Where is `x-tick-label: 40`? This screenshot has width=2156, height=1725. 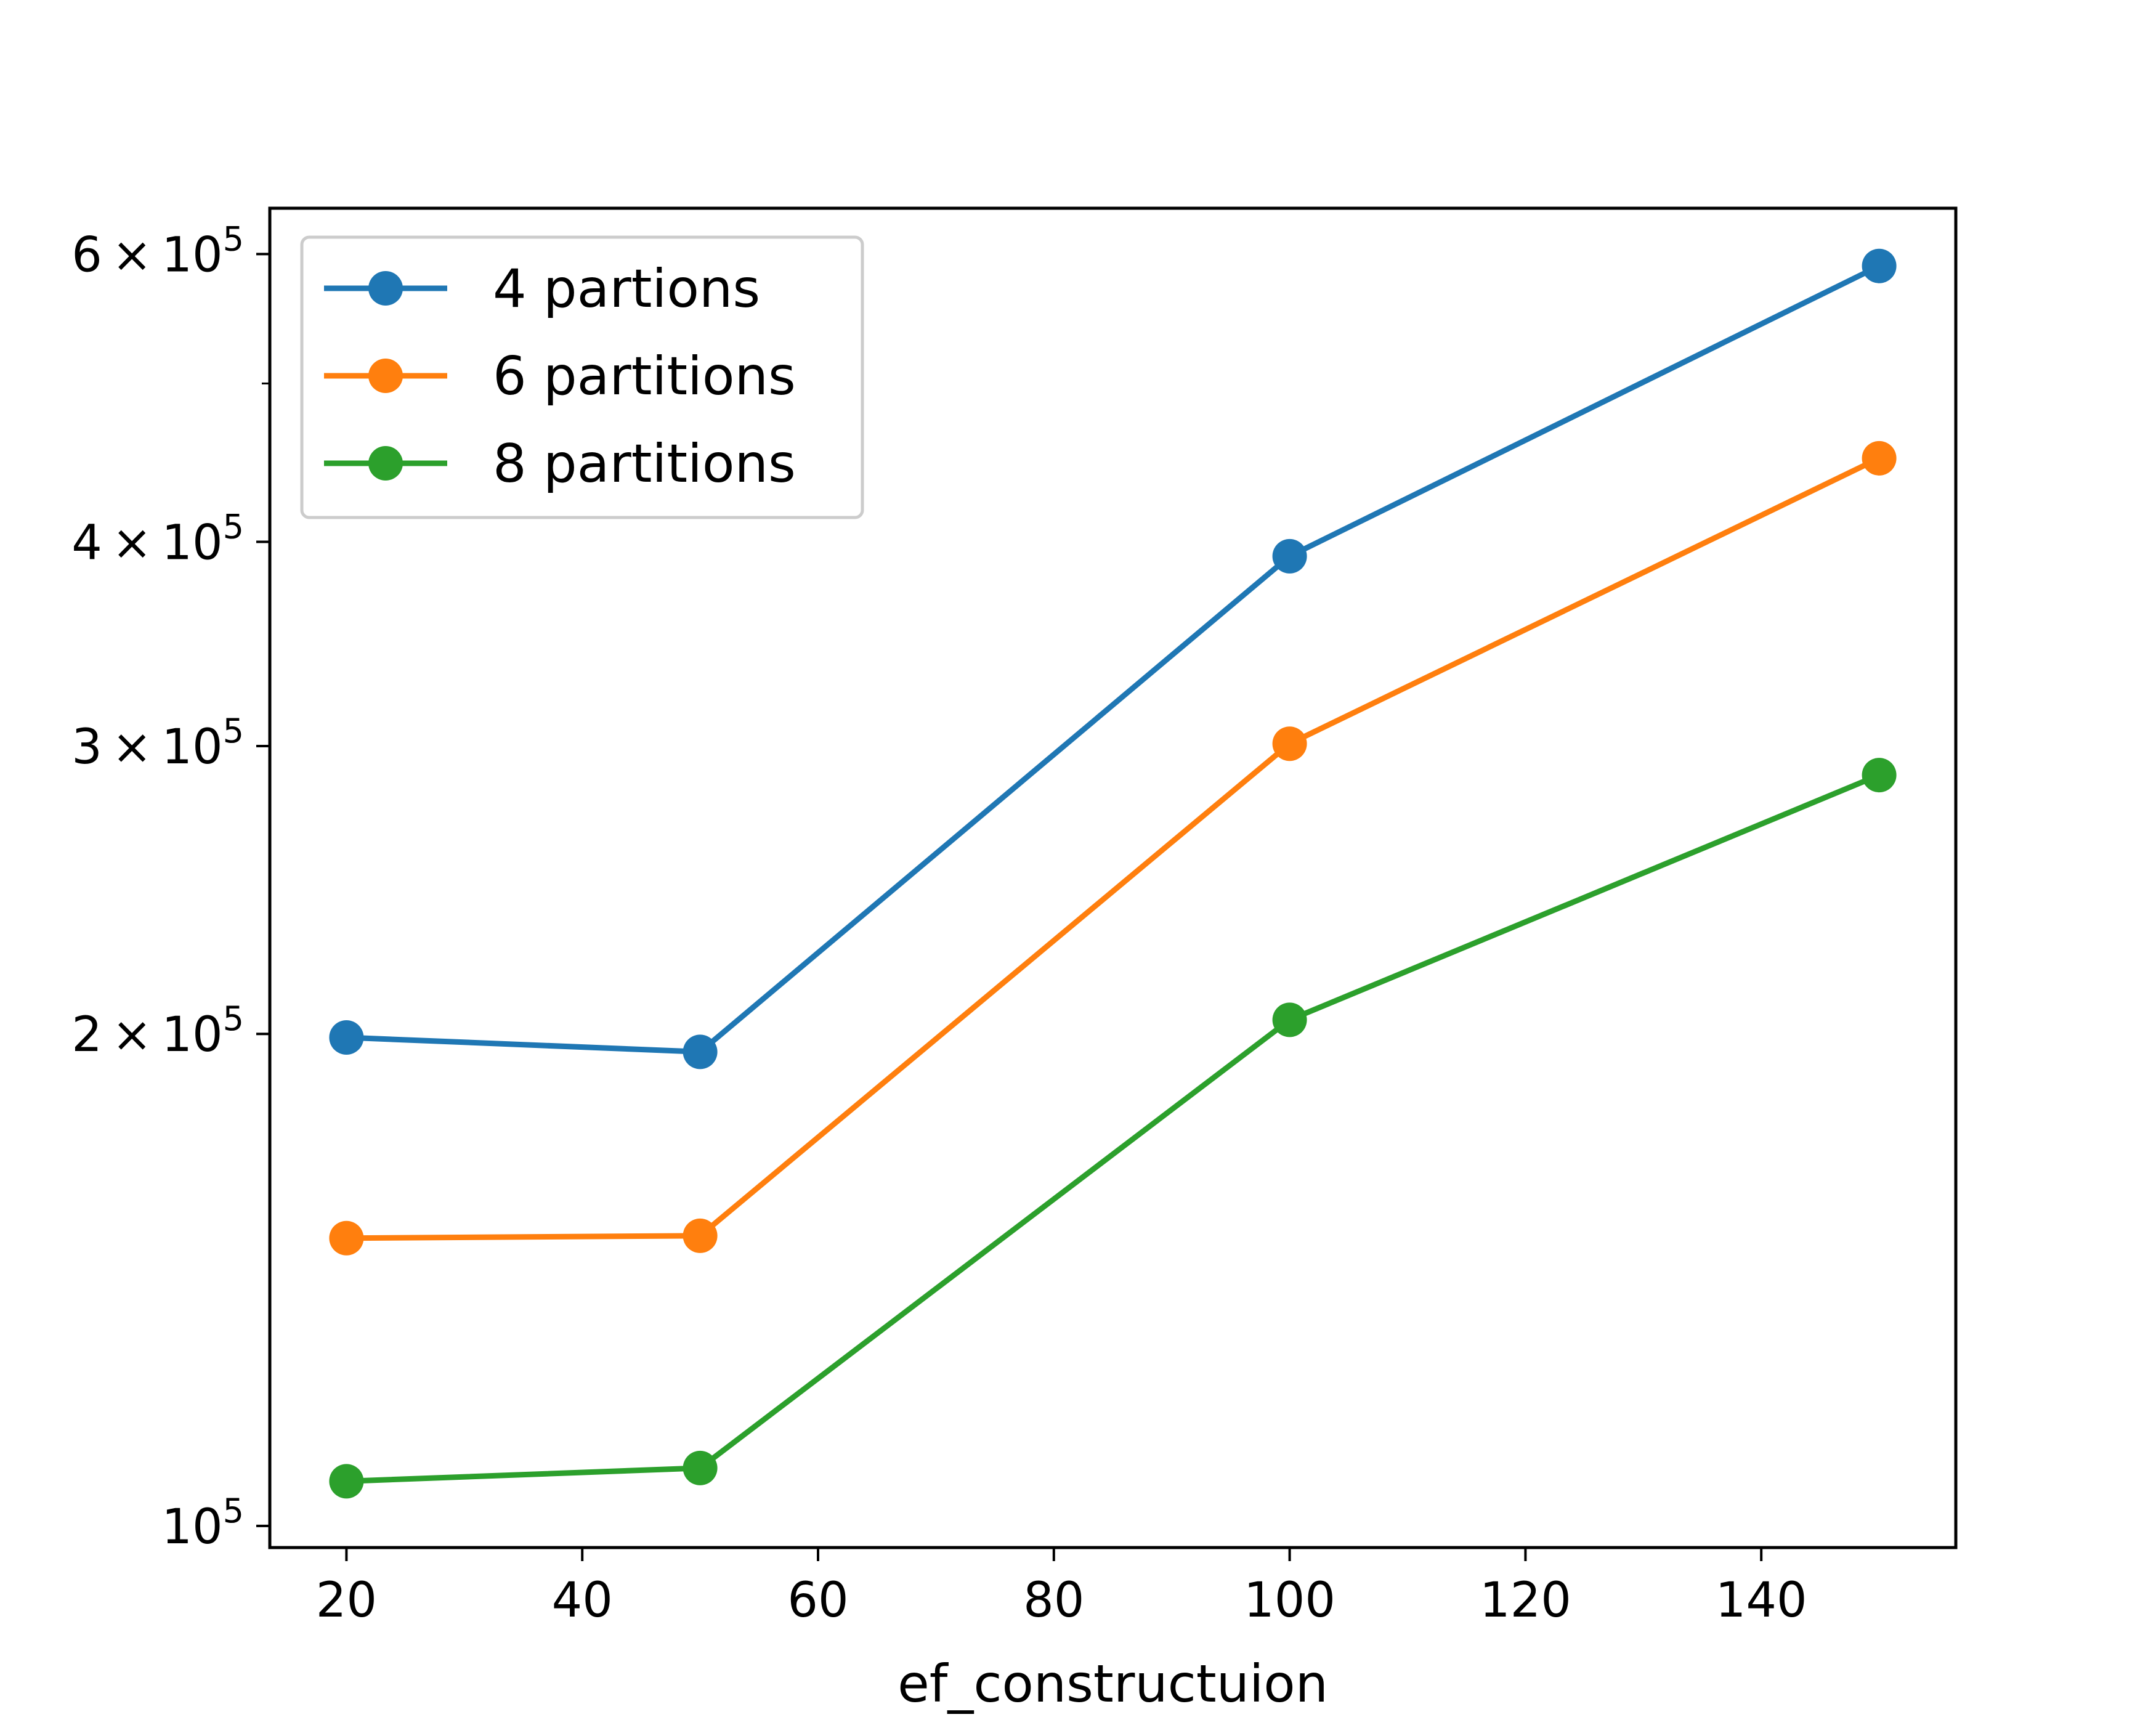 x-tick-label: 40 is located at coordinates (582, 1601).